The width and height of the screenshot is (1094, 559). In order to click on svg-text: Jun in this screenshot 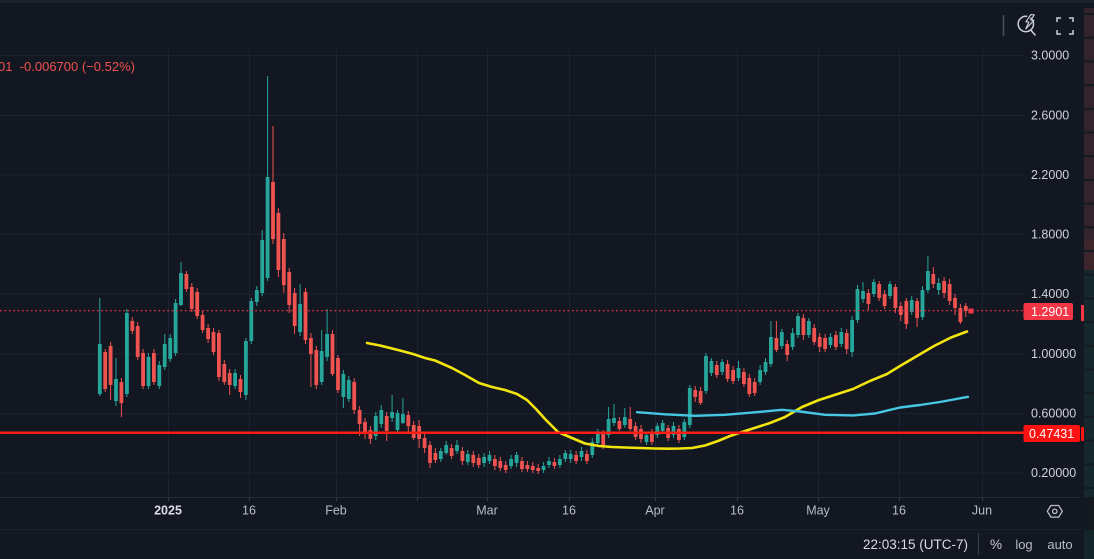, I will do `click(982, 511)`.